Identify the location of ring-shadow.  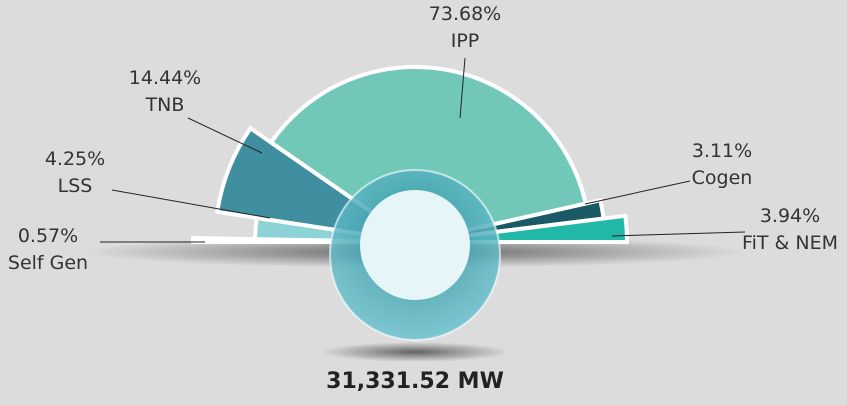
(415, 352).